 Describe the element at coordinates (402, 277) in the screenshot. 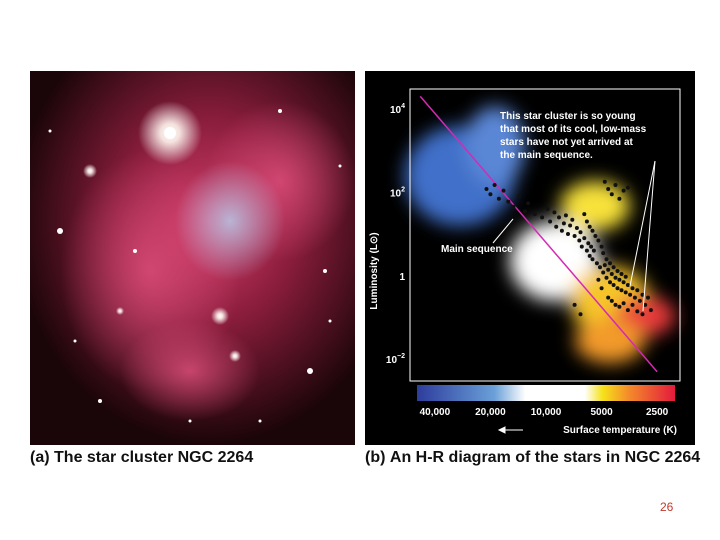

I see `y-tick-label: 1` at that location.